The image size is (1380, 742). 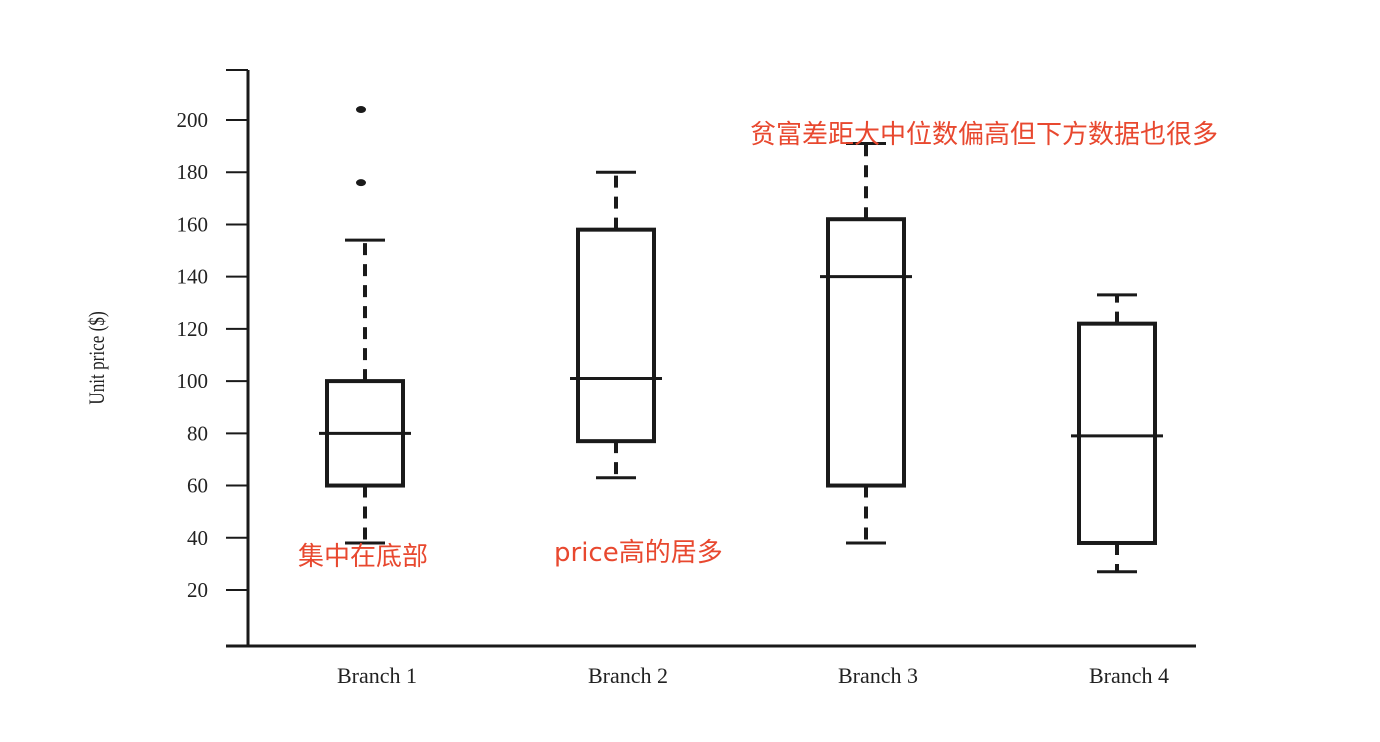 I want to click on y-tick-label: 160, so click(x=193, y=224).